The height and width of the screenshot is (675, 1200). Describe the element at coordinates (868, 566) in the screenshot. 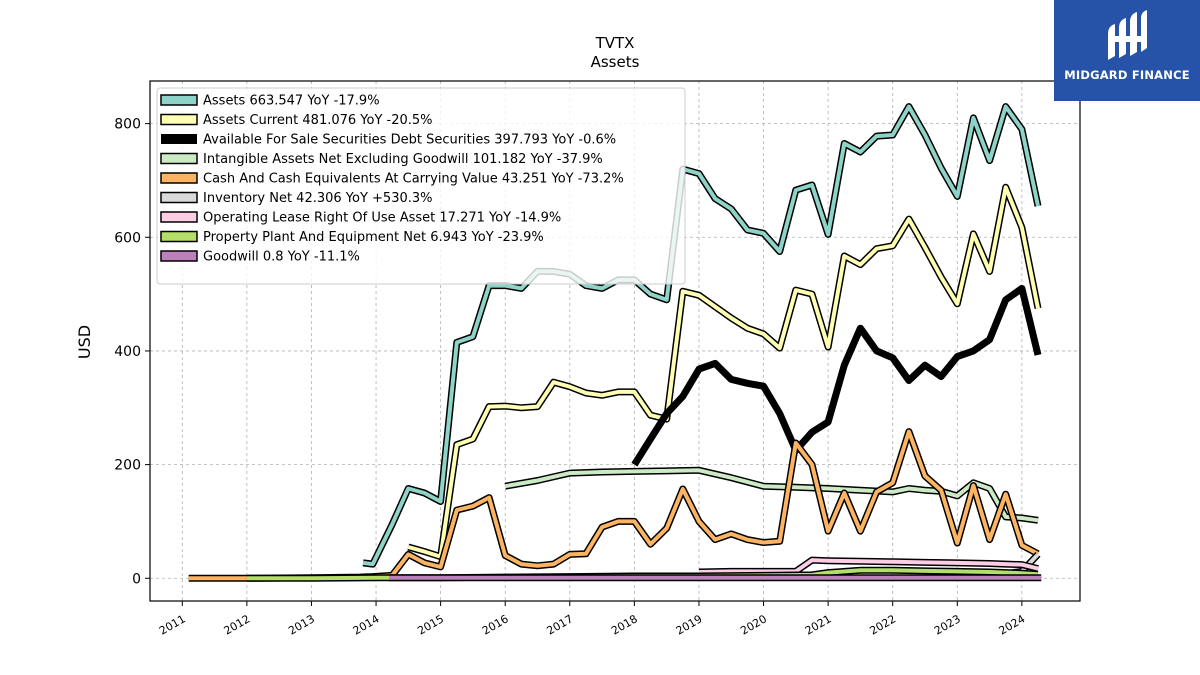

I see `series-line-operating-lease-right-of-use-asset` at that location.